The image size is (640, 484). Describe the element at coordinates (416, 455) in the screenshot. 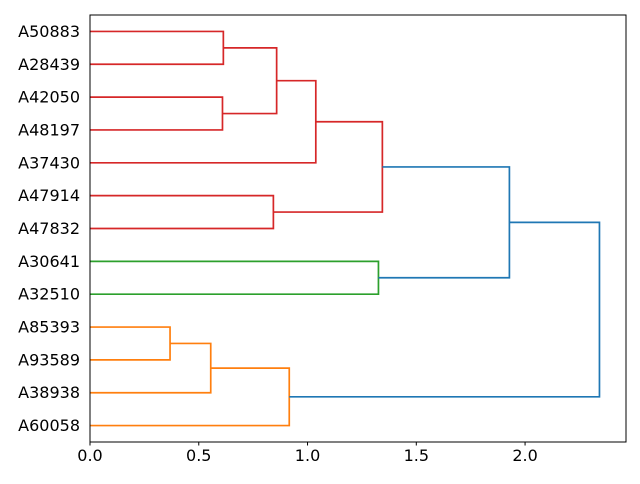

I see `x-tick-label: 1.5` at that location.